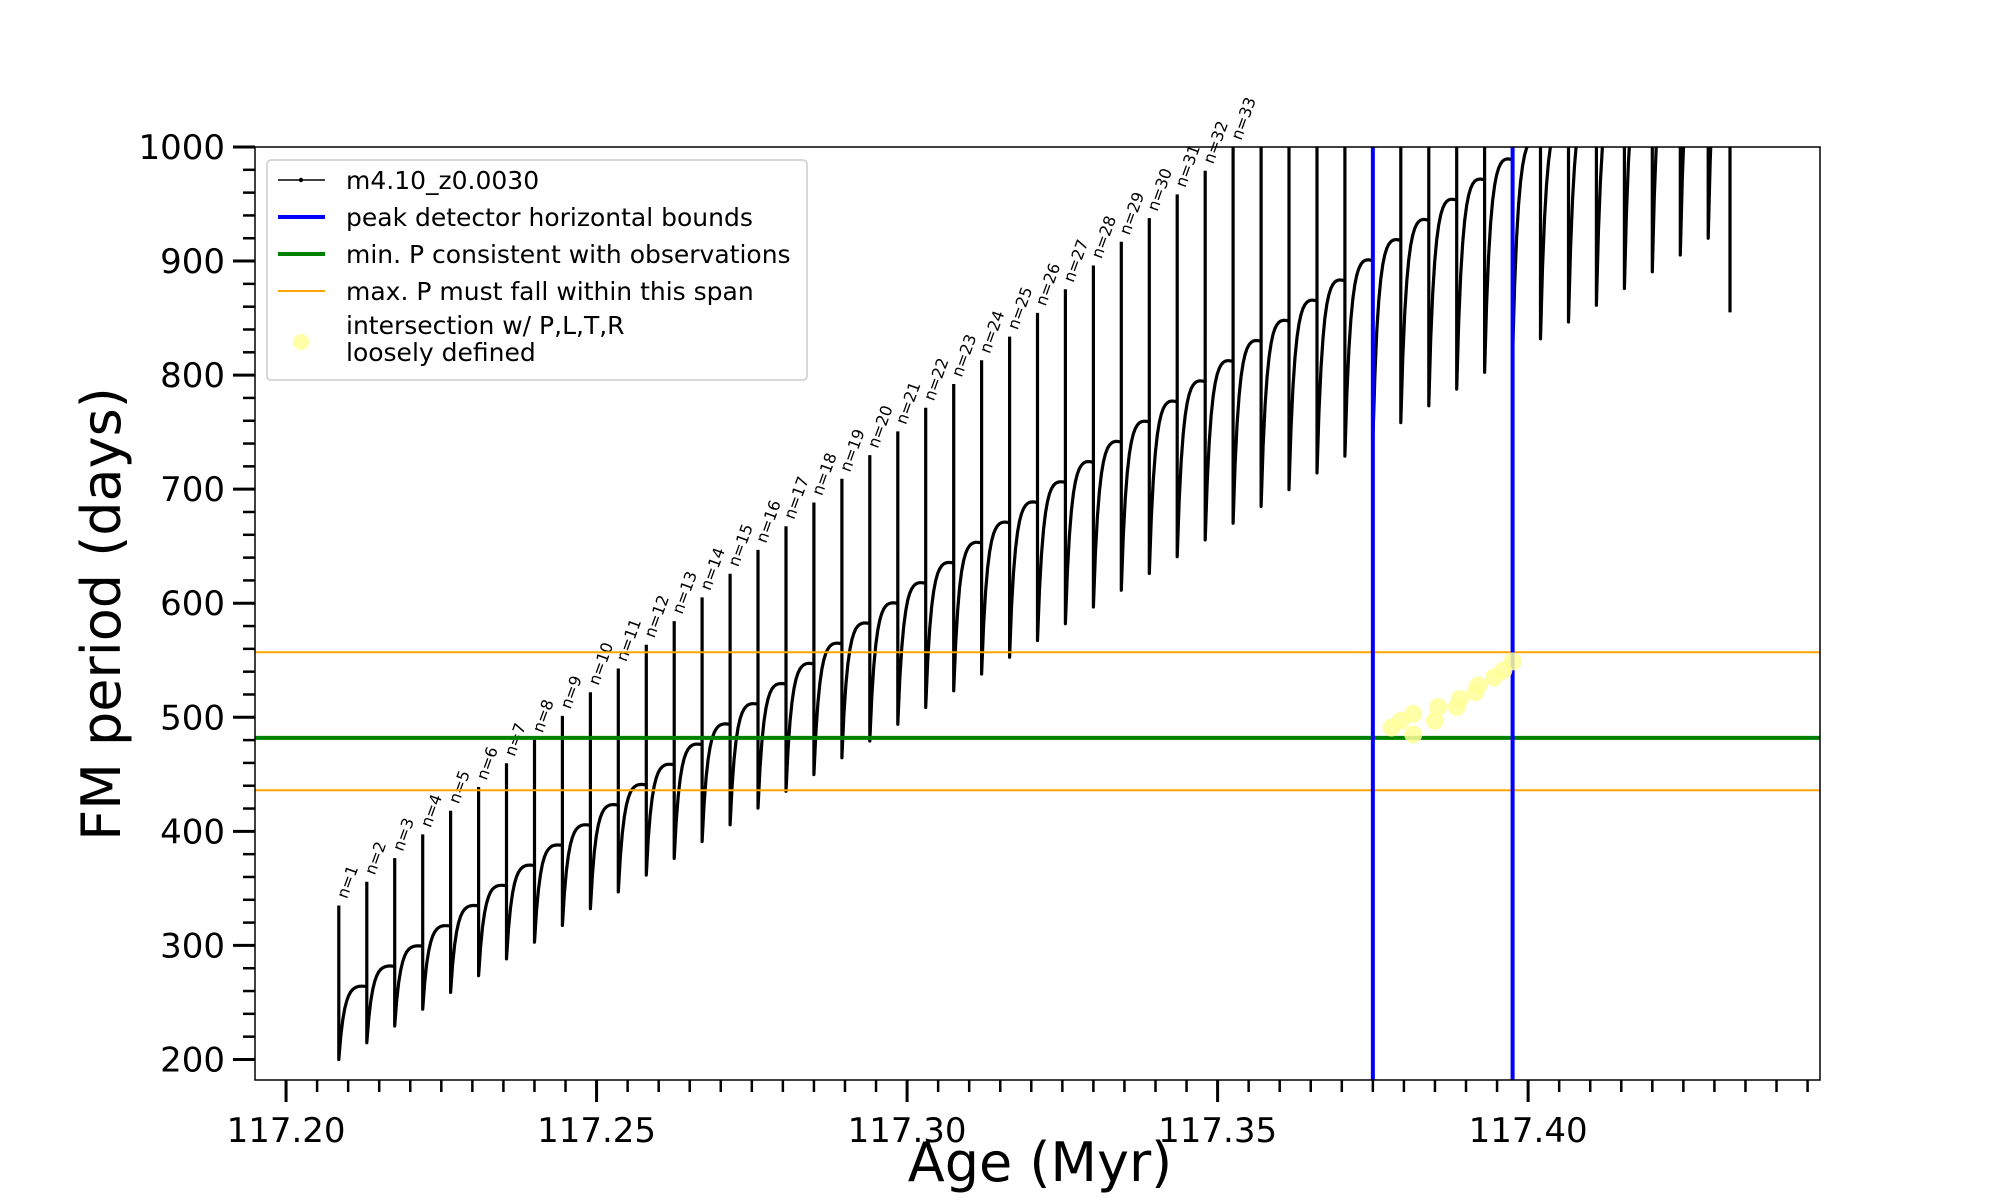 This screenshot has width=2000, height=1200. What do you see at coordinates (964, 356) in the screenshot?
I see `pulse-label: n=23` at bounding box center [964, 356].